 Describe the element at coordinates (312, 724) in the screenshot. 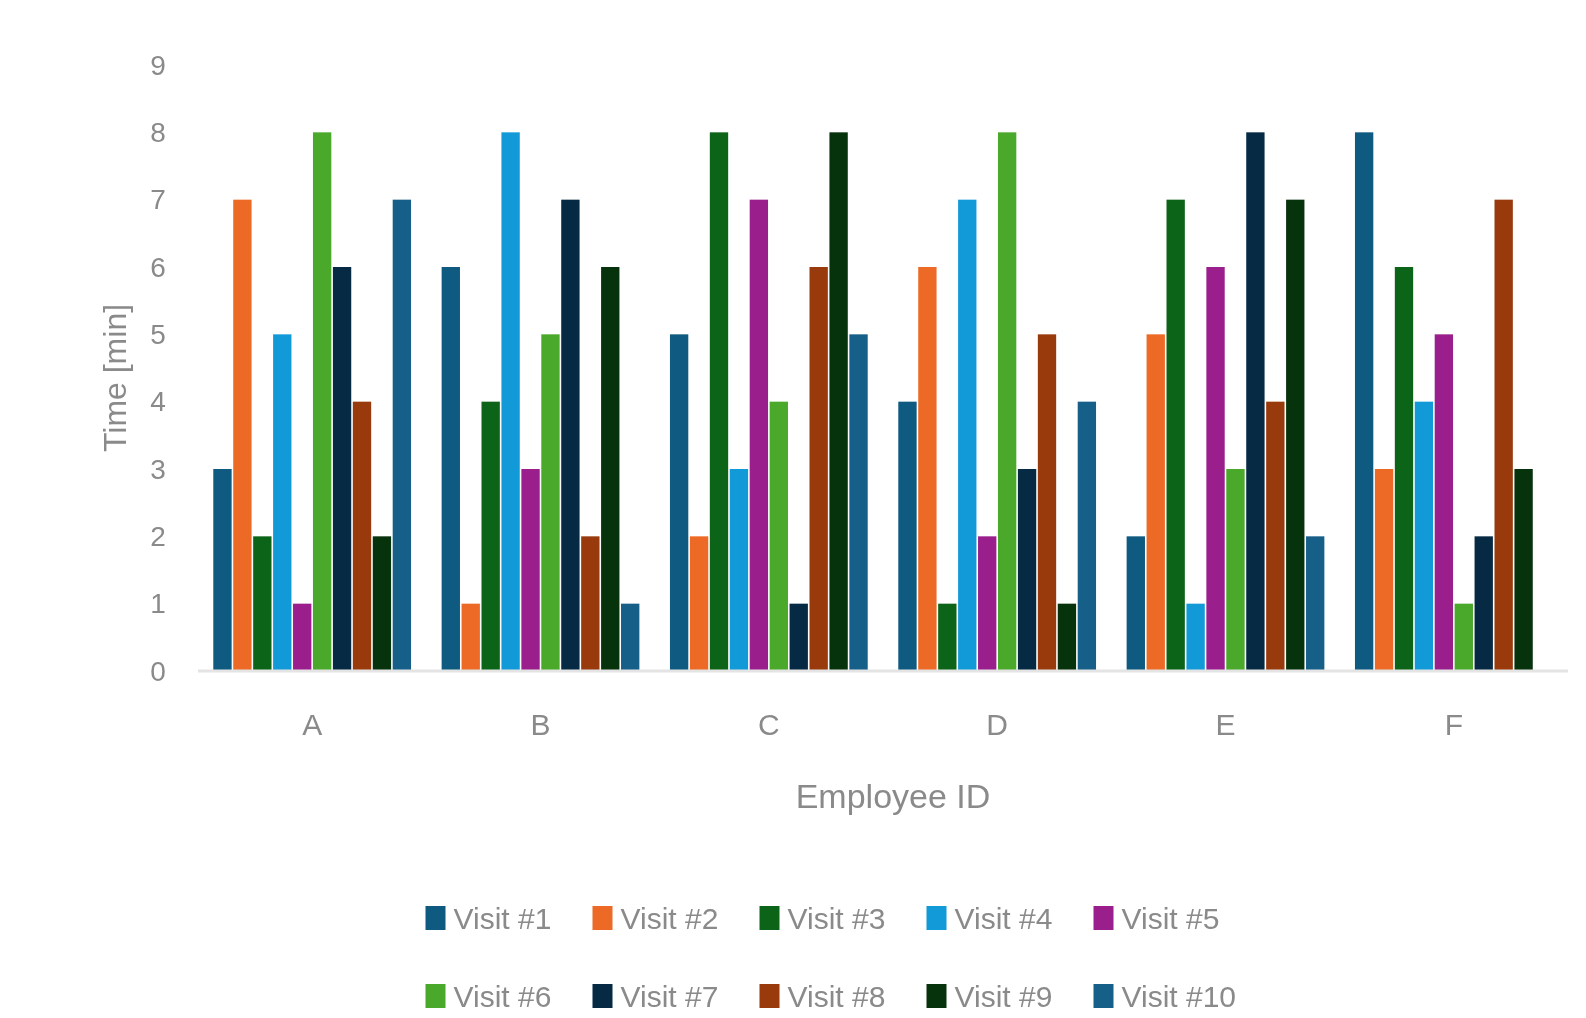

I see `x-tick-label: A` at that location.